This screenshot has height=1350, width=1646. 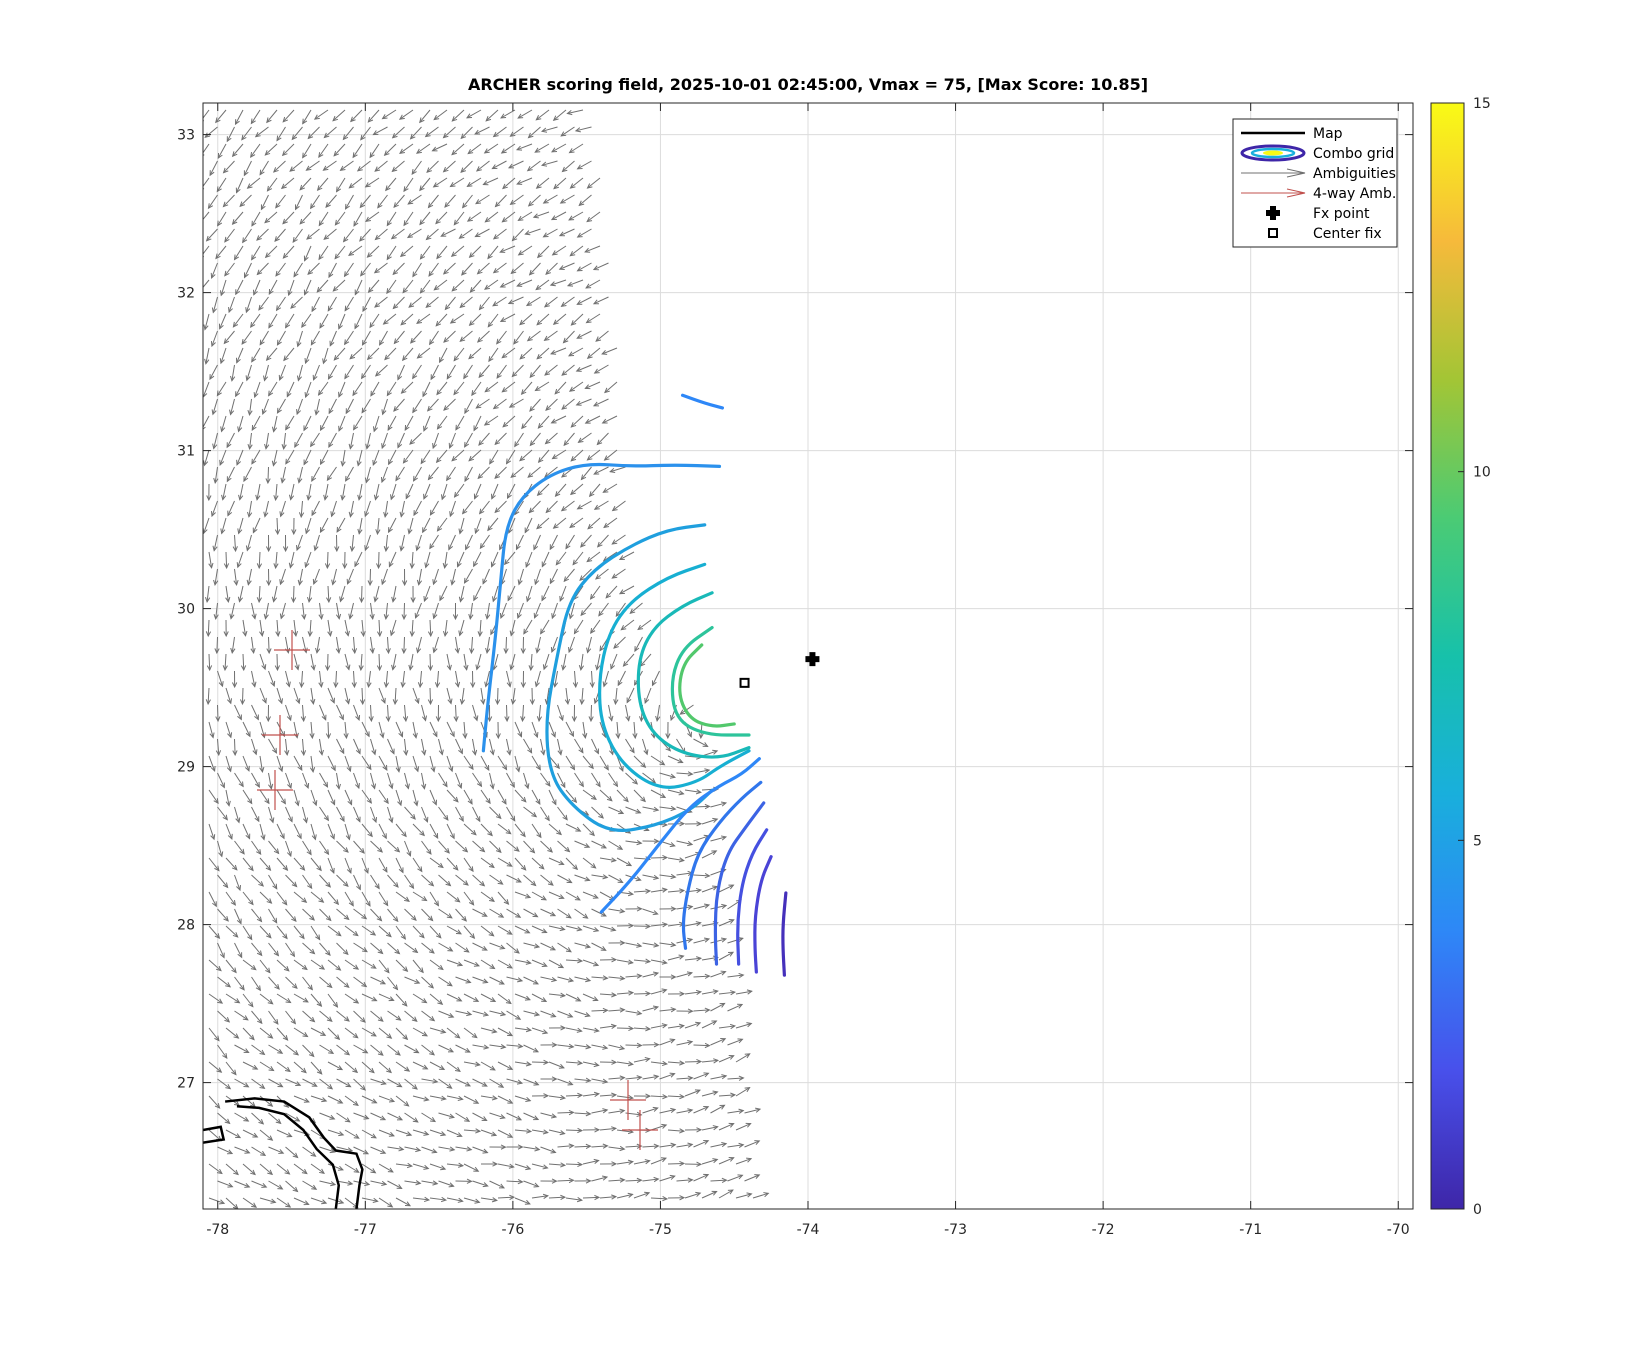 I want to click on x-tick-label: -71, so click(x=1250, y=1230).